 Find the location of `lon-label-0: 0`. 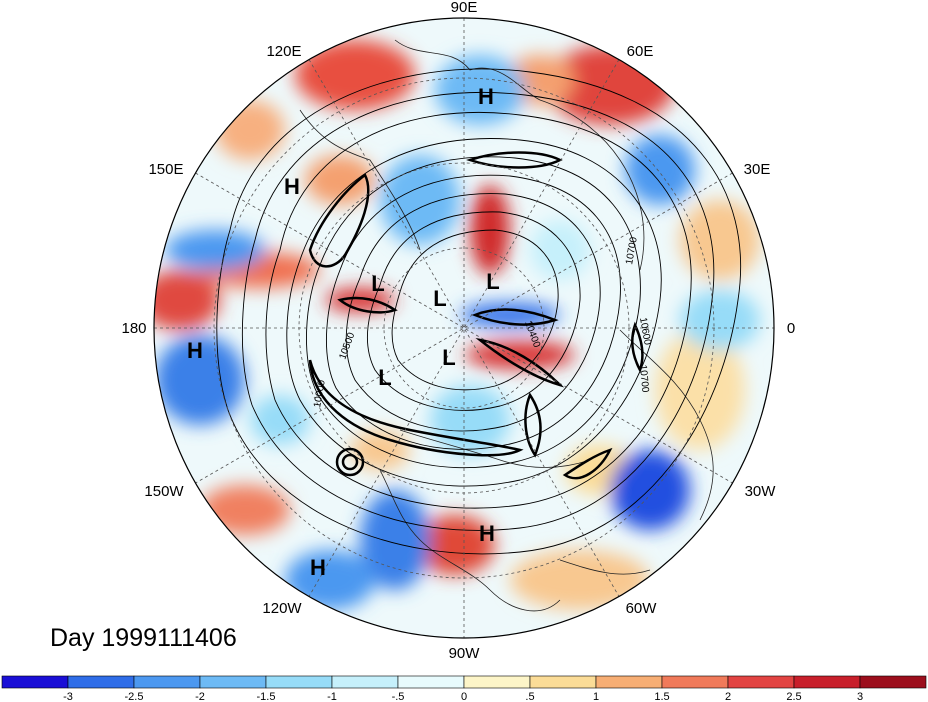

lon-label-0: 0 is located at coordinates (791, 328).